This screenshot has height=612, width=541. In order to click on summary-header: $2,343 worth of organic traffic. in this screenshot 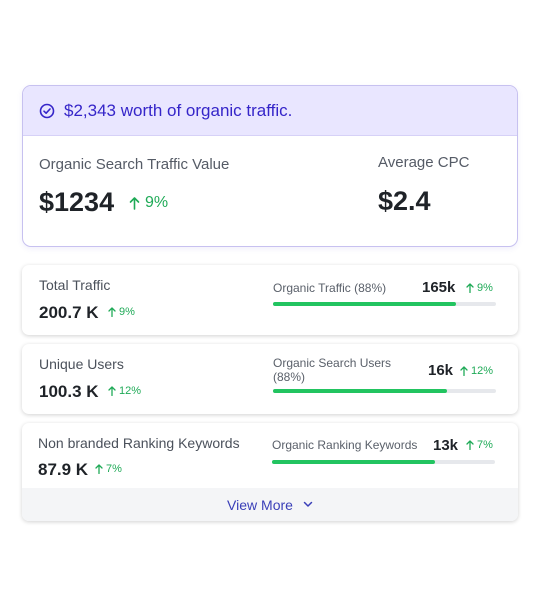, I will do `click(270, 111)`.